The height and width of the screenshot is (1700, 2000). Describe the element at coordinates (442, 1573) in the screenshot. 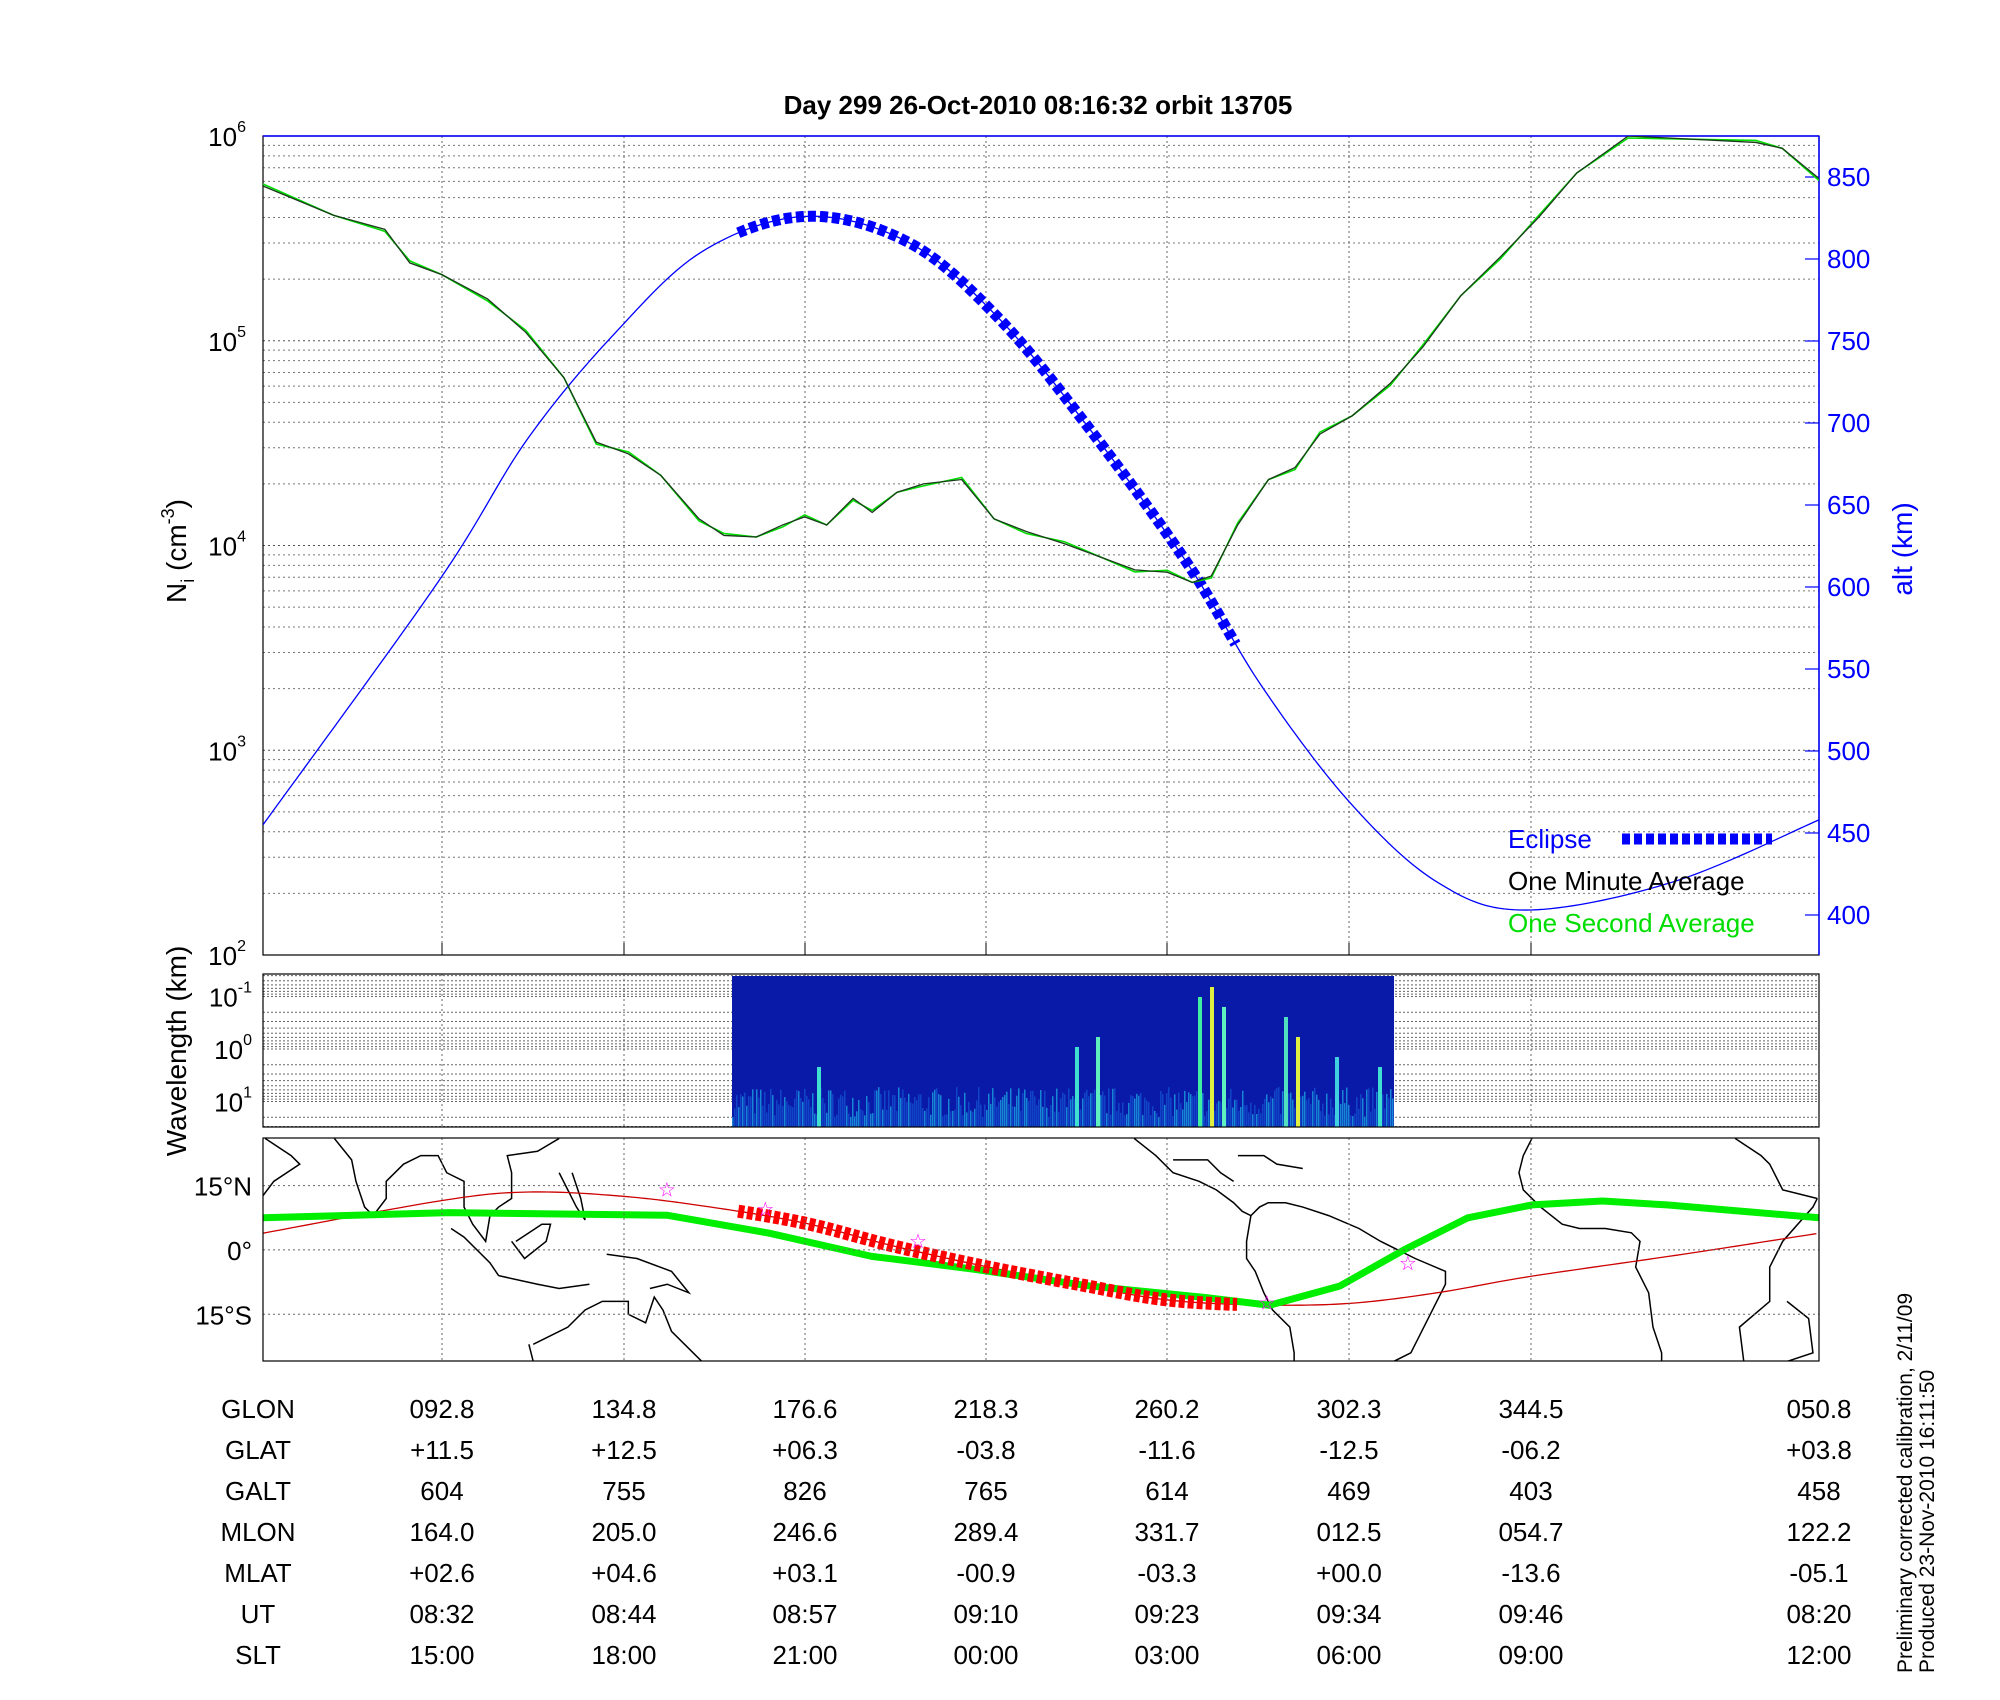

I see `table-cell: +02.6` at that location.